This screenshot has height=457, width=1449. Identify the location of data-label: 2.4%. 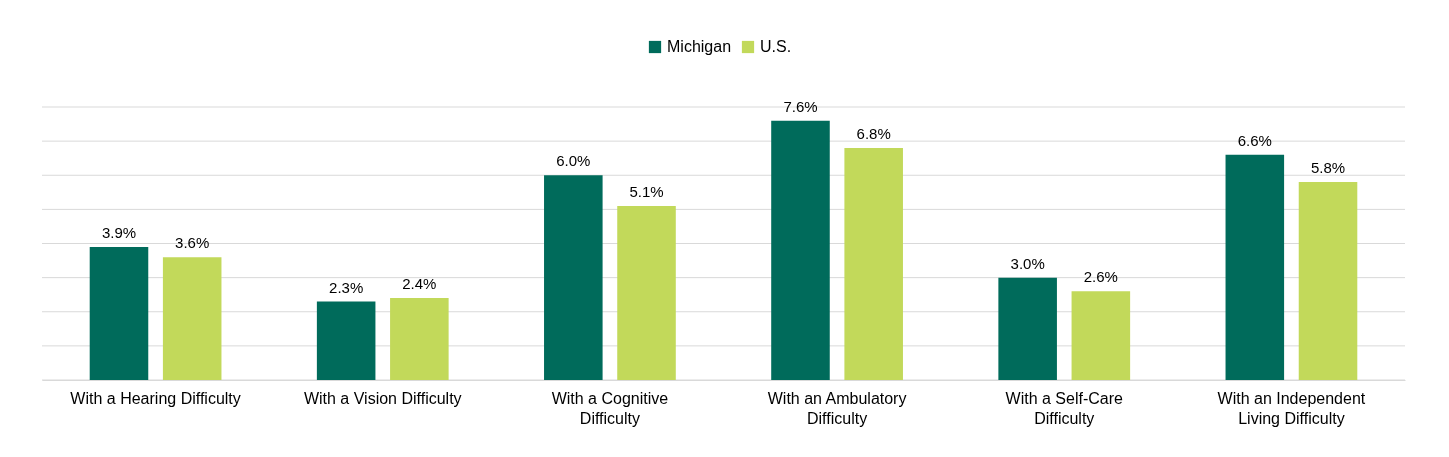
(419, 284).